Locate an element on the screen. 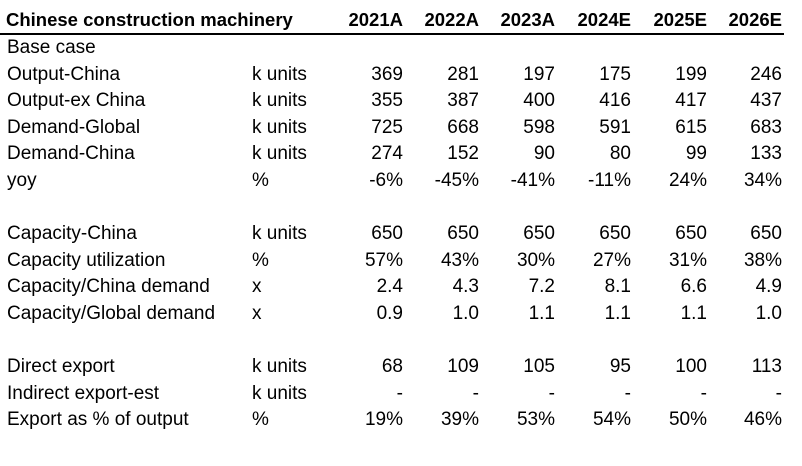 The width and height of the screenshot is (802, 466). value-cell: 95 is located at coordinates (620, 367).